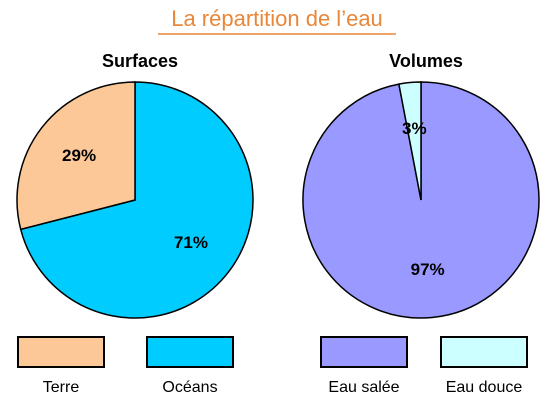 The width and height of the screenshot is (554, 409). I want to click on value-label: 71%, so click(191, 242).